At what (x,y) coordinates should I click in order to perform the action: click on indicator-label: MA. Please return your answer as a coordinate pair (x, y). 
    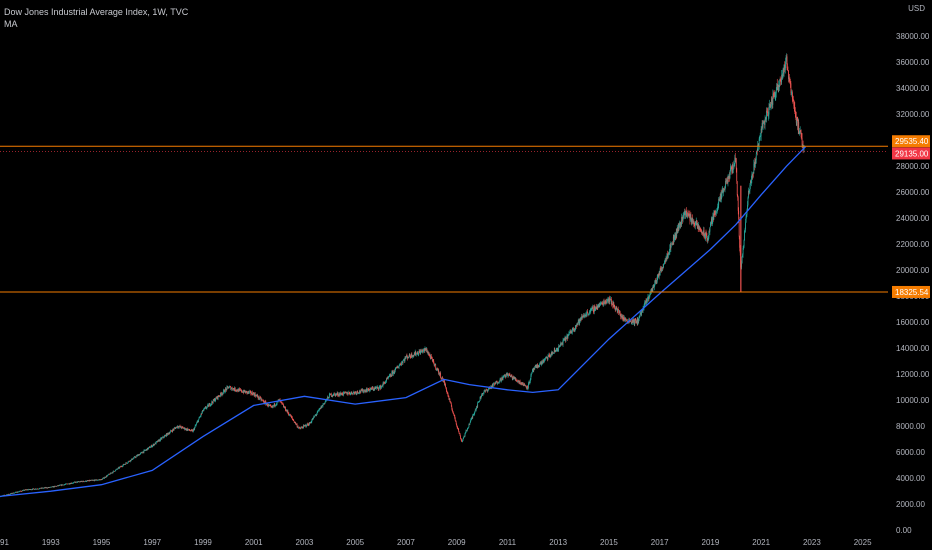
    Looking at the image, I should click on (11, 24).